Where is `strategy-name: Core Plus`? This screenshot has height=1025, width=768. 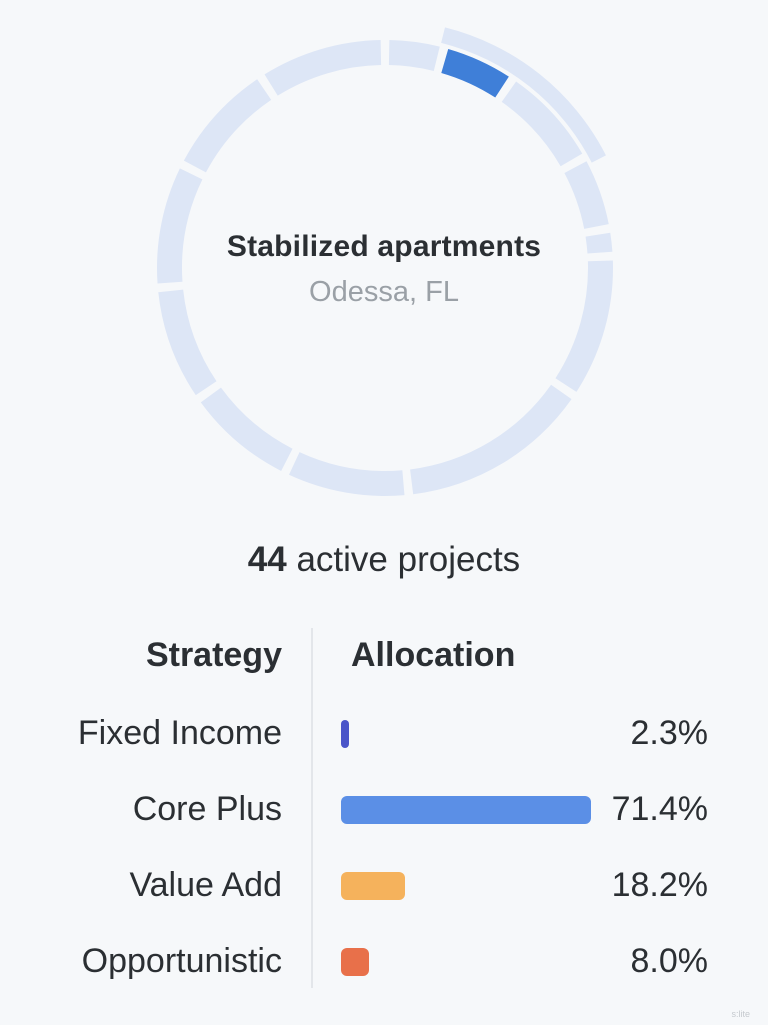
strategy-name: Core Plus is located at coordinates (207, 809).